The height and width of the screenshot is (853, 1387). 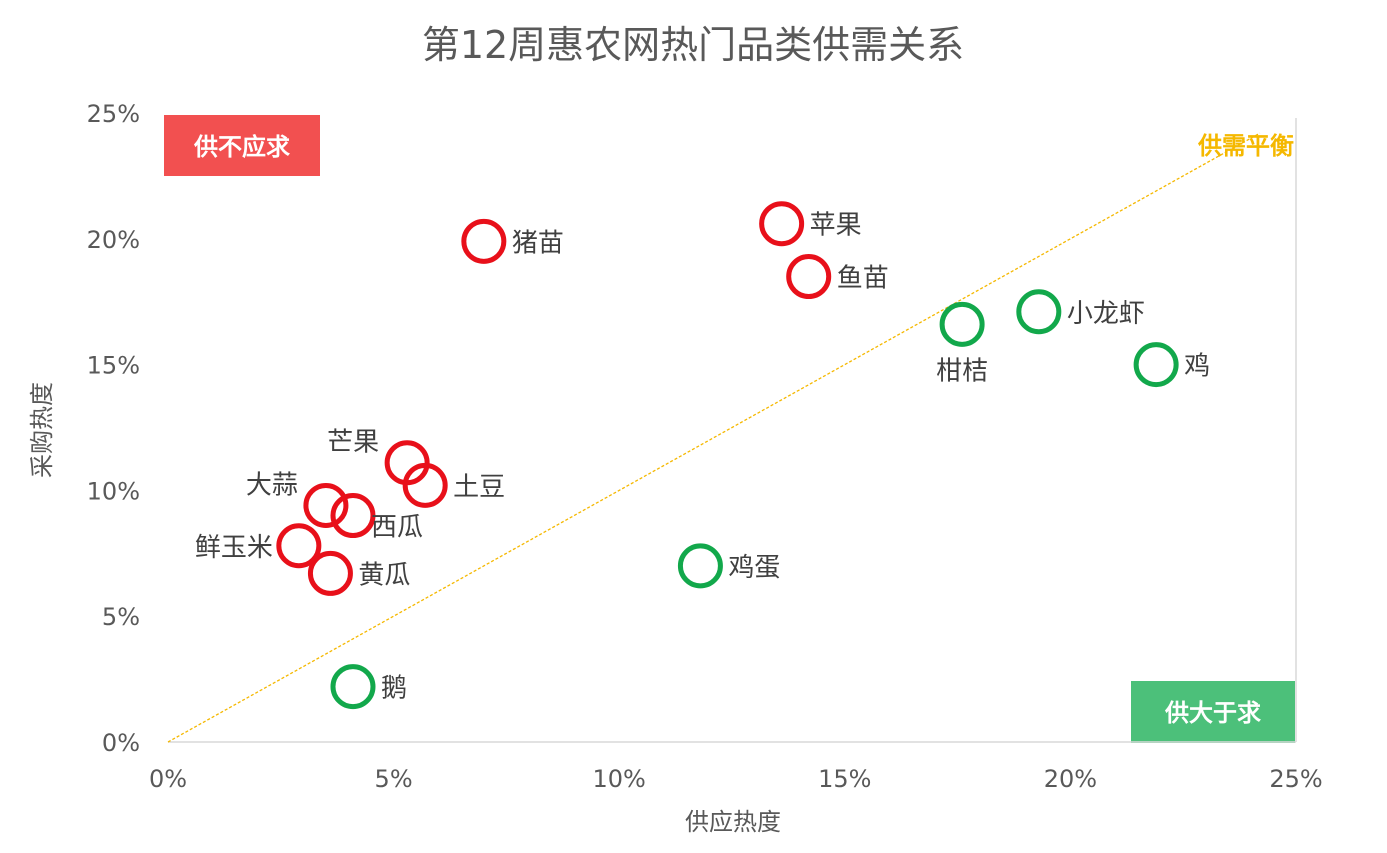 What do you see at coordinates (1106, 314) in the screenshot?
I see `data-point-label: 小龙虾` at bounding box center [1106, 314].